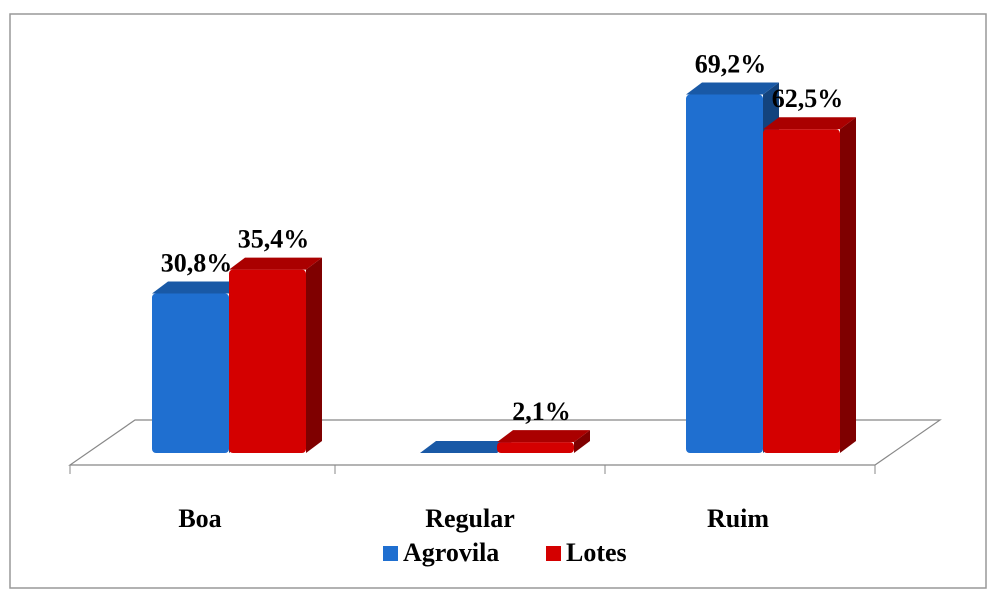 The height and width of the screenshot is (589, 987). What do you see at coordinates (541, 411) in the screenshot?
I see `data-label: 2,1%` at bounding box center [541, 411].